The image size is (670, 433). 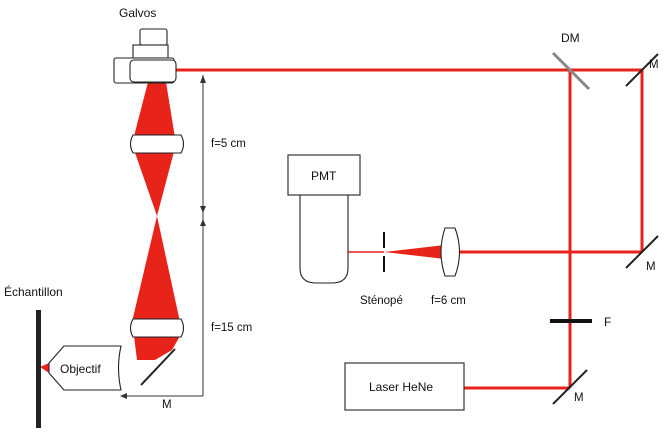 I want to click on scan-lens-f5, so click(x=157, y=144).